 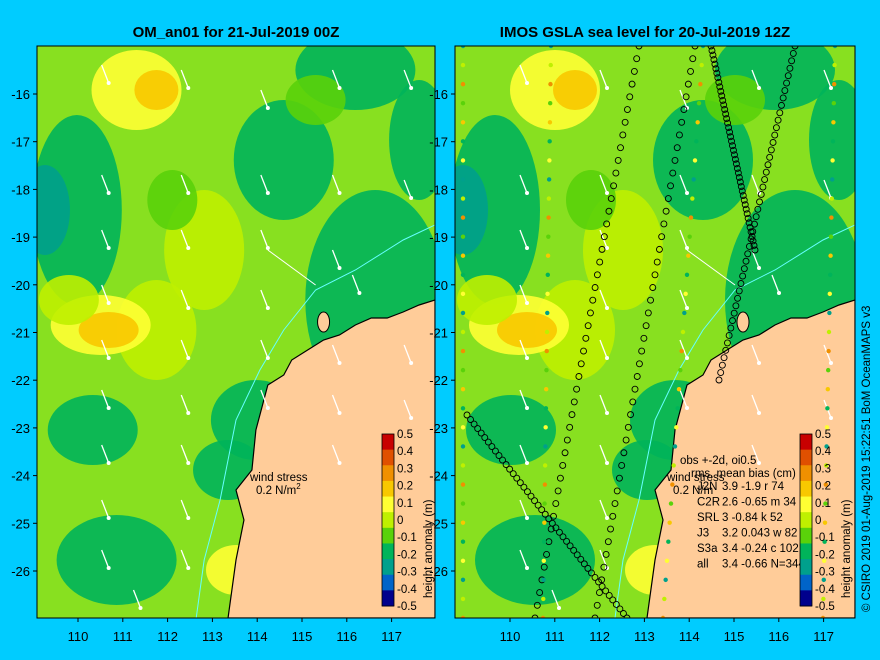 I want to click on y-tick-label: -24, so click(x=438, y=476).